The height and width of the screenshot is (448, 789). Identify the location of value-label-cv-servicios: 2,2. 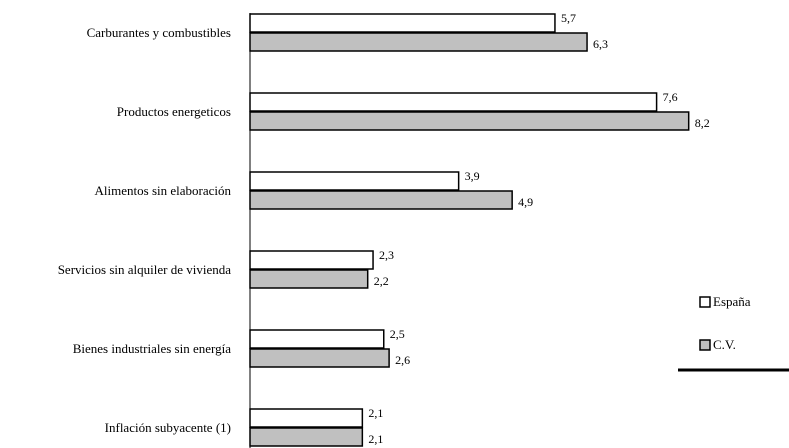
(381, 281).